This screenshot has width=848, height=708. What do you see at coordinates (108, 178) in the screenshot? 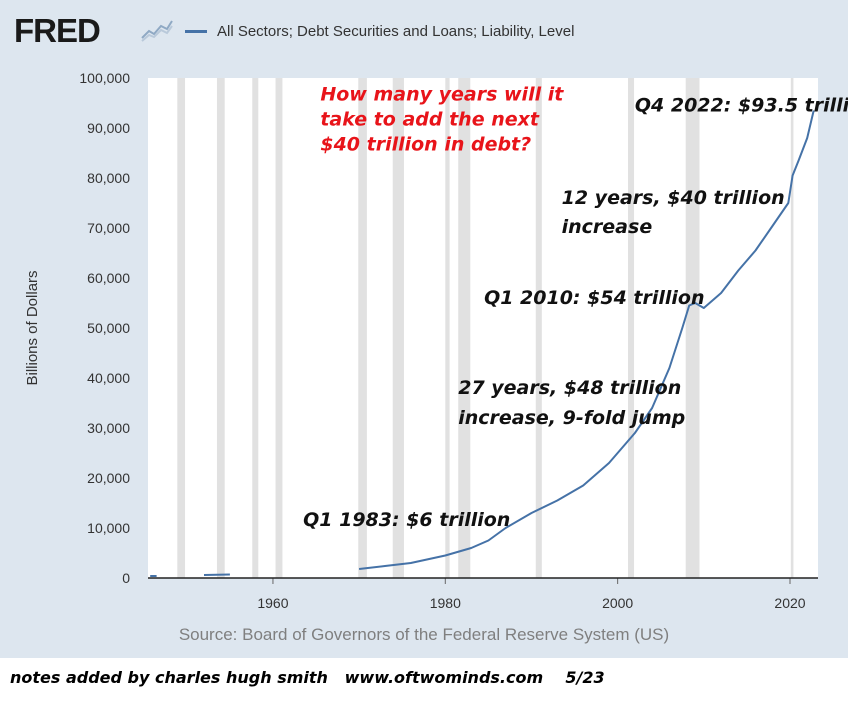
I see `y-tick-label: 80,000` at bounding box center [108, 178].